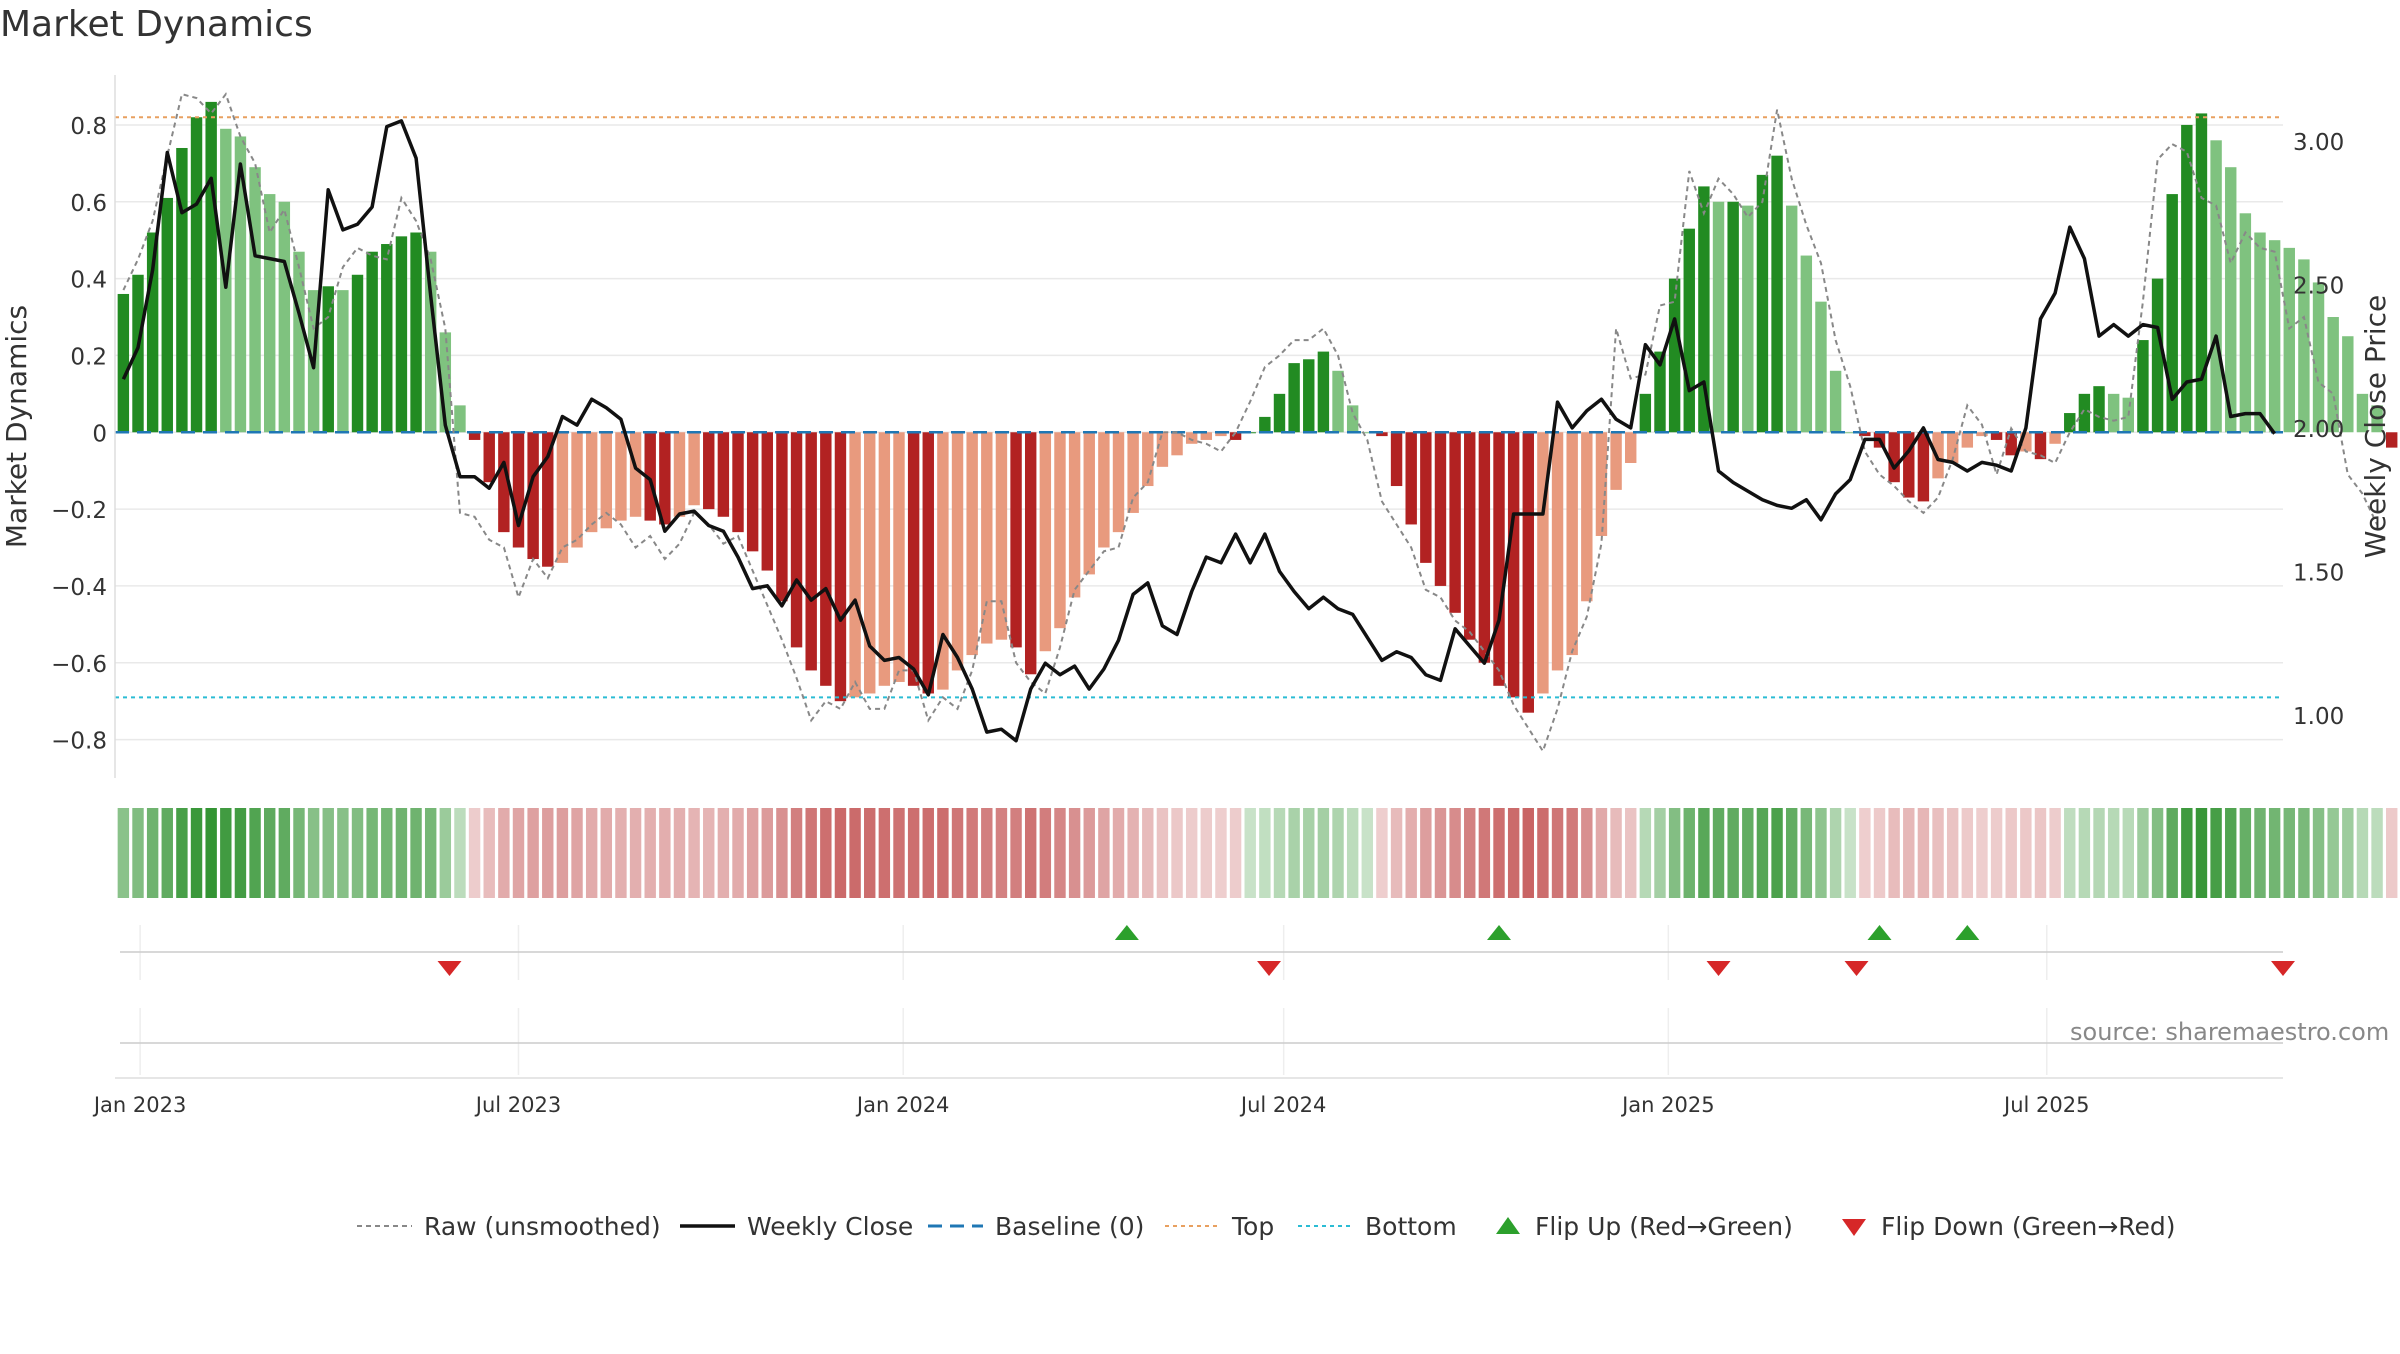 Image resolution: width=2400 pixels, height=1354 pixels. What do you see at coordinates (1411, 1226) in the screenshot?
I see `legend-label: Bottom` at bounding box center [1411, 1226].